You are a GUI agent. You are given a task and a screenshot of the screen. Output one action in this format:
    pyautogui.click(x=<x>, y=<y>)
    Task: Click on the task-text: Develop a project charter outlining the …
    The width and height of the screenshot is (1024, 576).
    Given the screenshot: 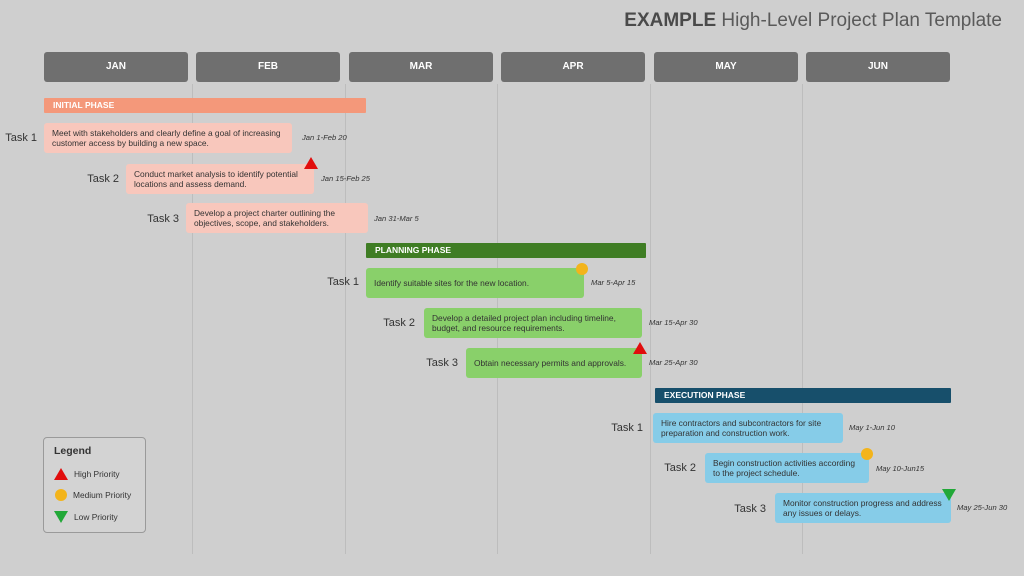 What is the action you would take?
    pyautogui.click(x=265, y=218)
    